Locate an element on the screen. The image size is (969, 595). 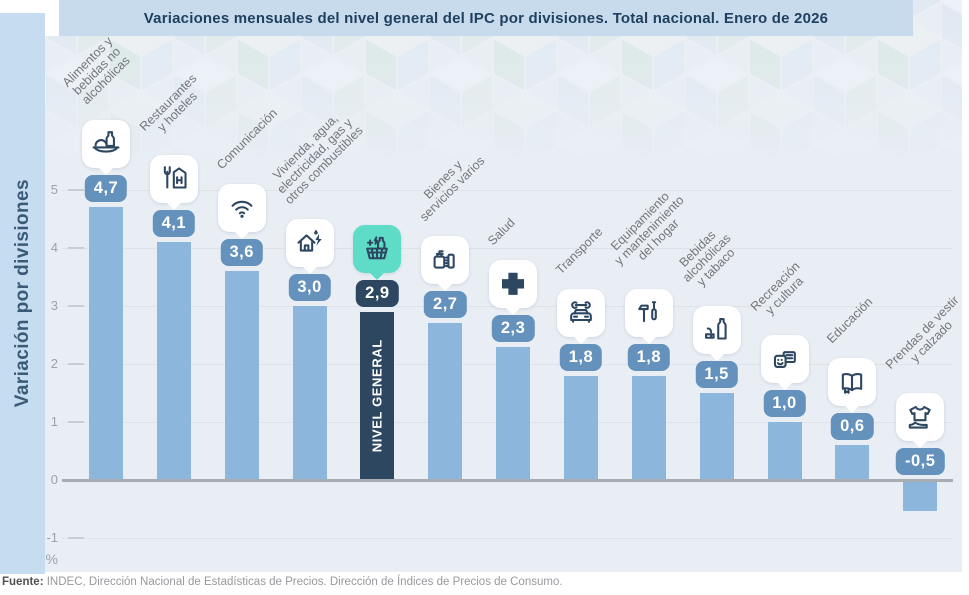
y-axis-title: Variación por divisiones is located at coordinates (22, 293).